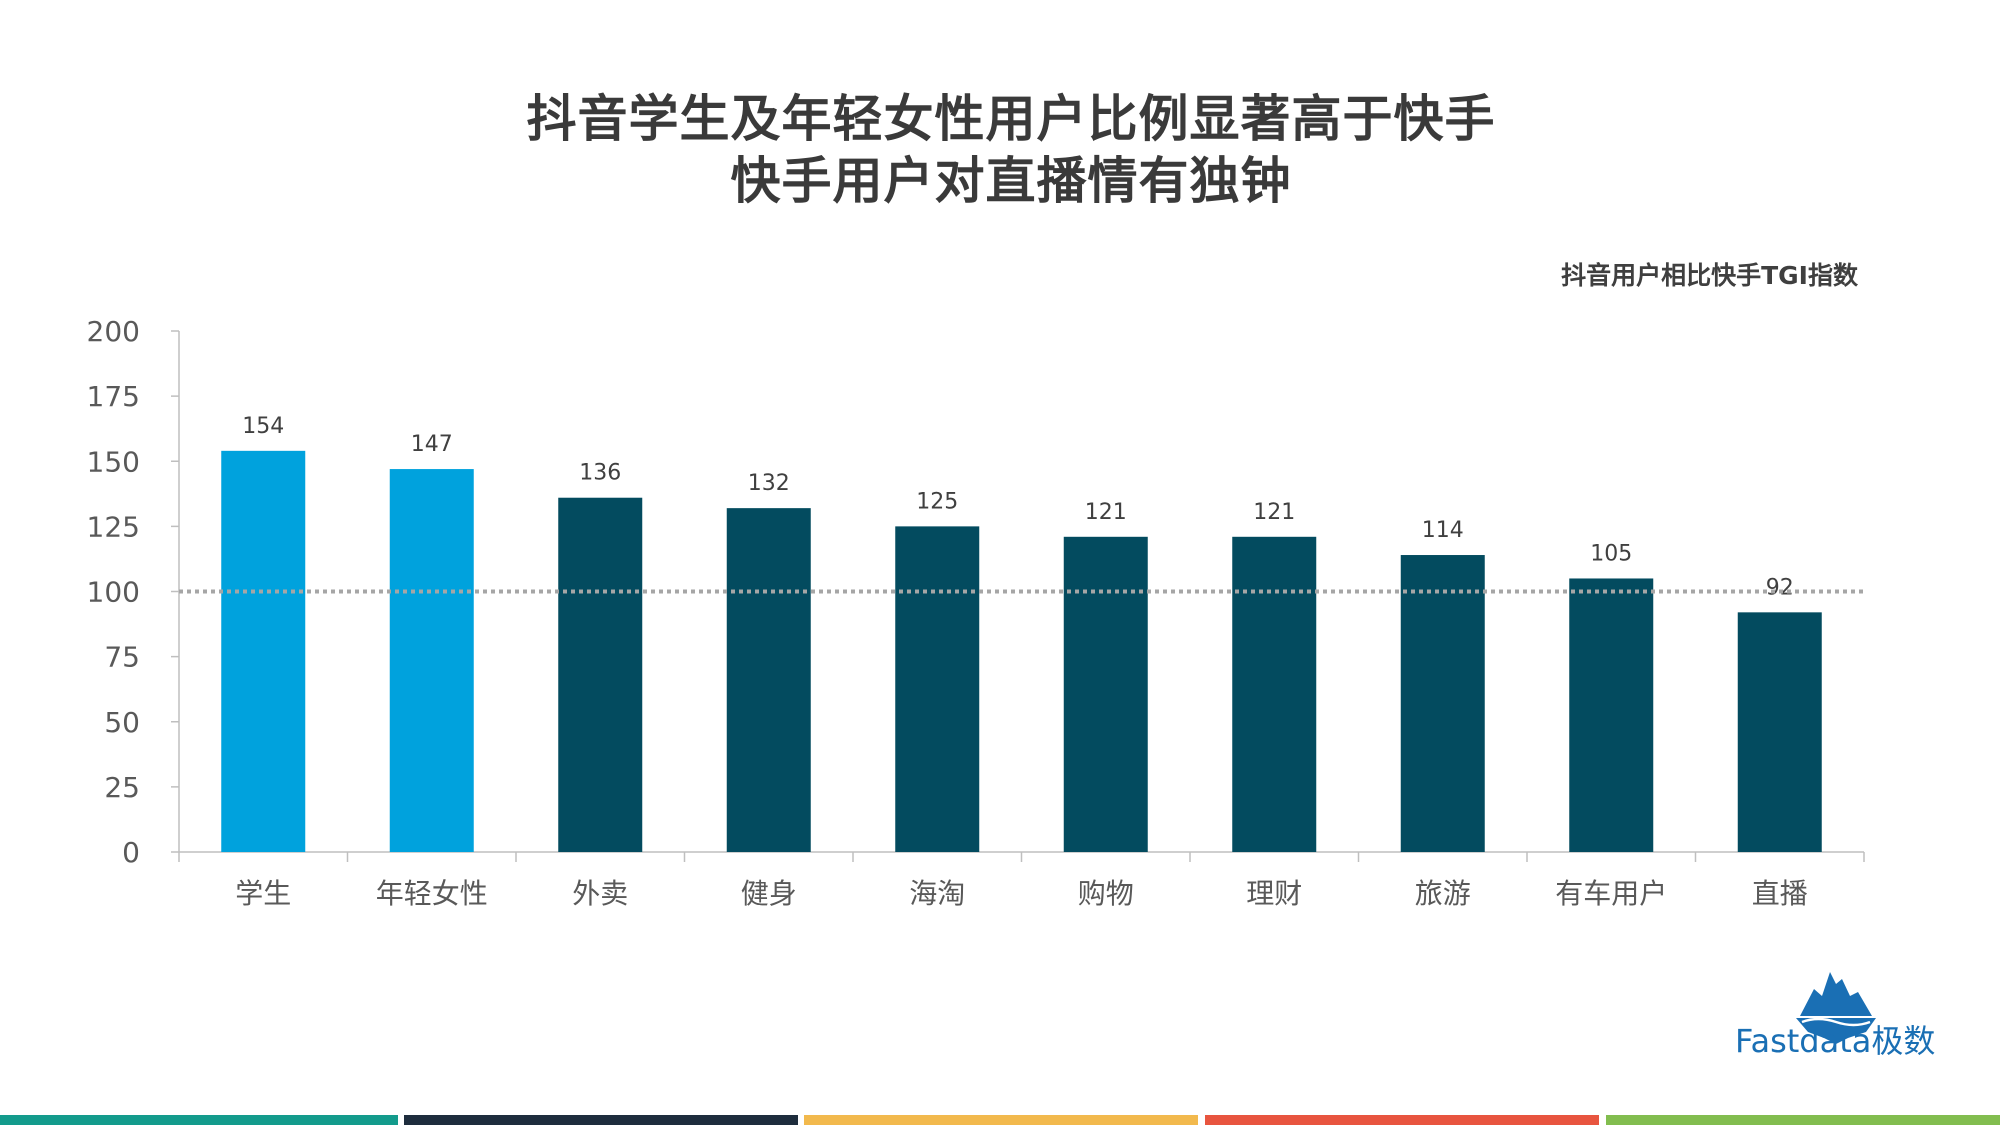 The width and height of the screenshot is (2000, 1125). I want to click on chart-title: 抖音用户相比快手TGI指数, so click(1709, 275).